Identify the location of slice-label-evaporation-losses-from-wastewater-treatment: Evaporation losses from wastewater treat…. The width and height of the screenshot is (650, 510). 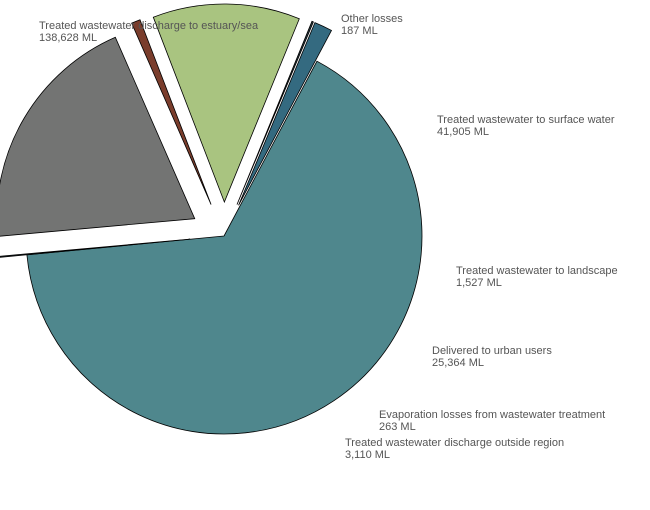
(492, 415).